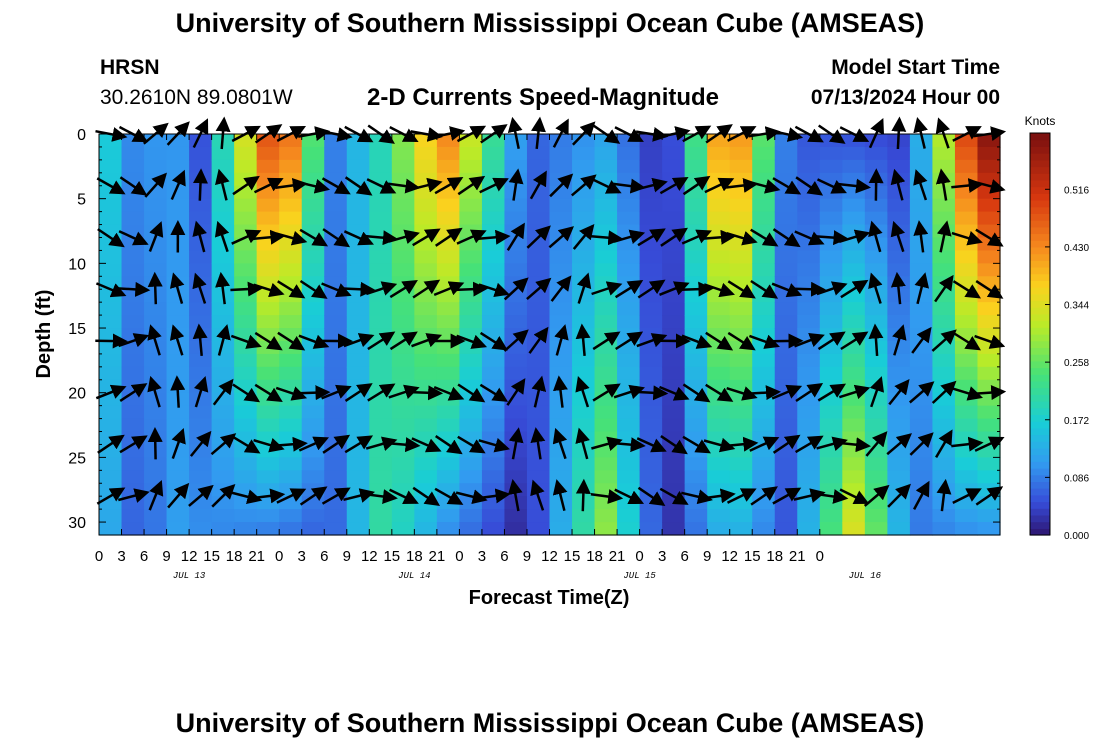 Image resolution: width=1100 pixels, height=750 pixels. What do you see at coordinates (549, 598) in the screenshot?
I see `x-axis-label: Forecast Time(Z)` at bounding box center [549, 598].